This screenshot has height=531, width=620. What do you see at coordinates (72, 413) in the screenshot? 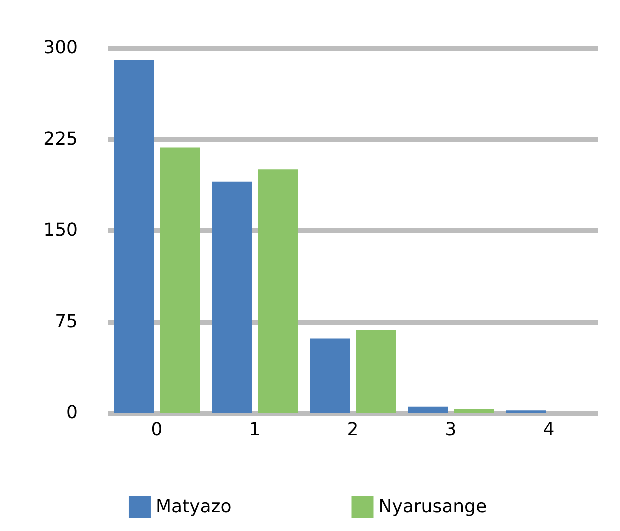
I see `y-tick-label: 0` at bounding box center [72, 413].